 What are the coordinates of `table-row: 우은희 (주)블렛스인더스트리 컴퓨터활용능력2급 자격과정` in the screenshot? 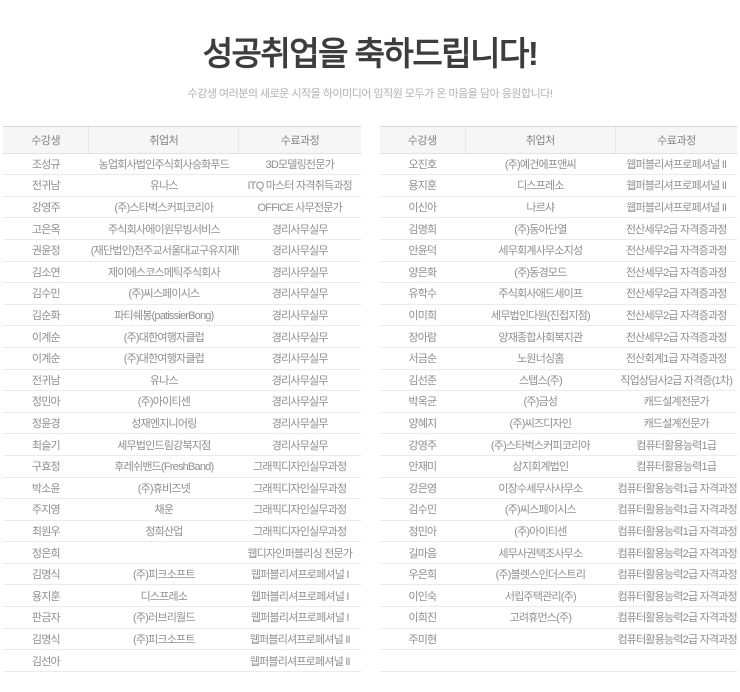 It's located at (558, 574).